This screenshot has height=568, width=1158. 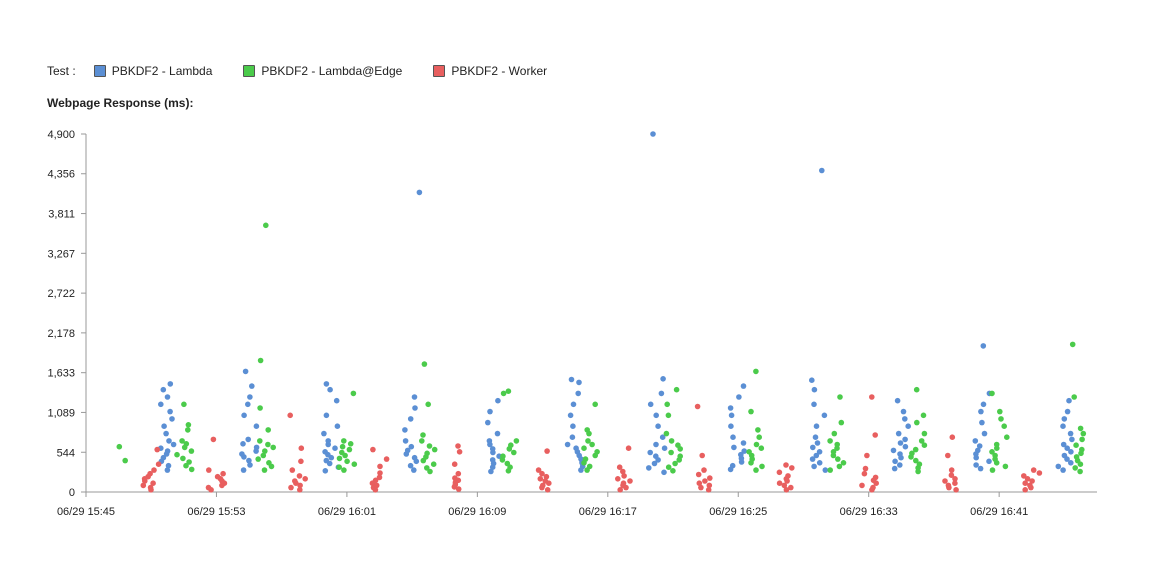 What do you see at coordinates (490, 71) in the screenshot?
I see `legend-item-worker: PBKDF2 - Worker` at bounding box center [490, 71].